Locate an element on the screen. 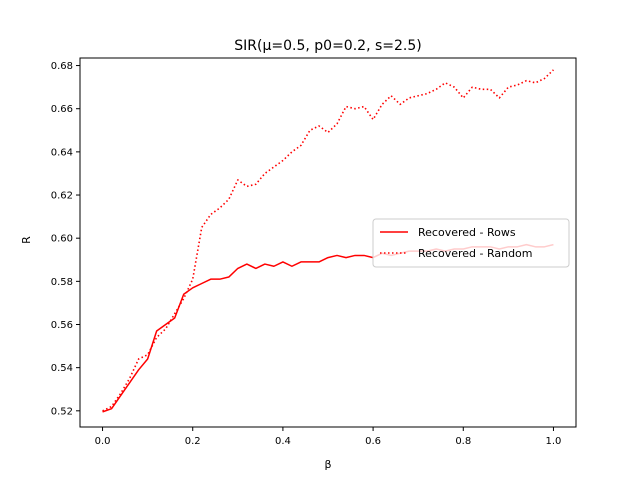 The height and width of the screenshot is (480, 640). legend-box is located at coordinates (471, 243).